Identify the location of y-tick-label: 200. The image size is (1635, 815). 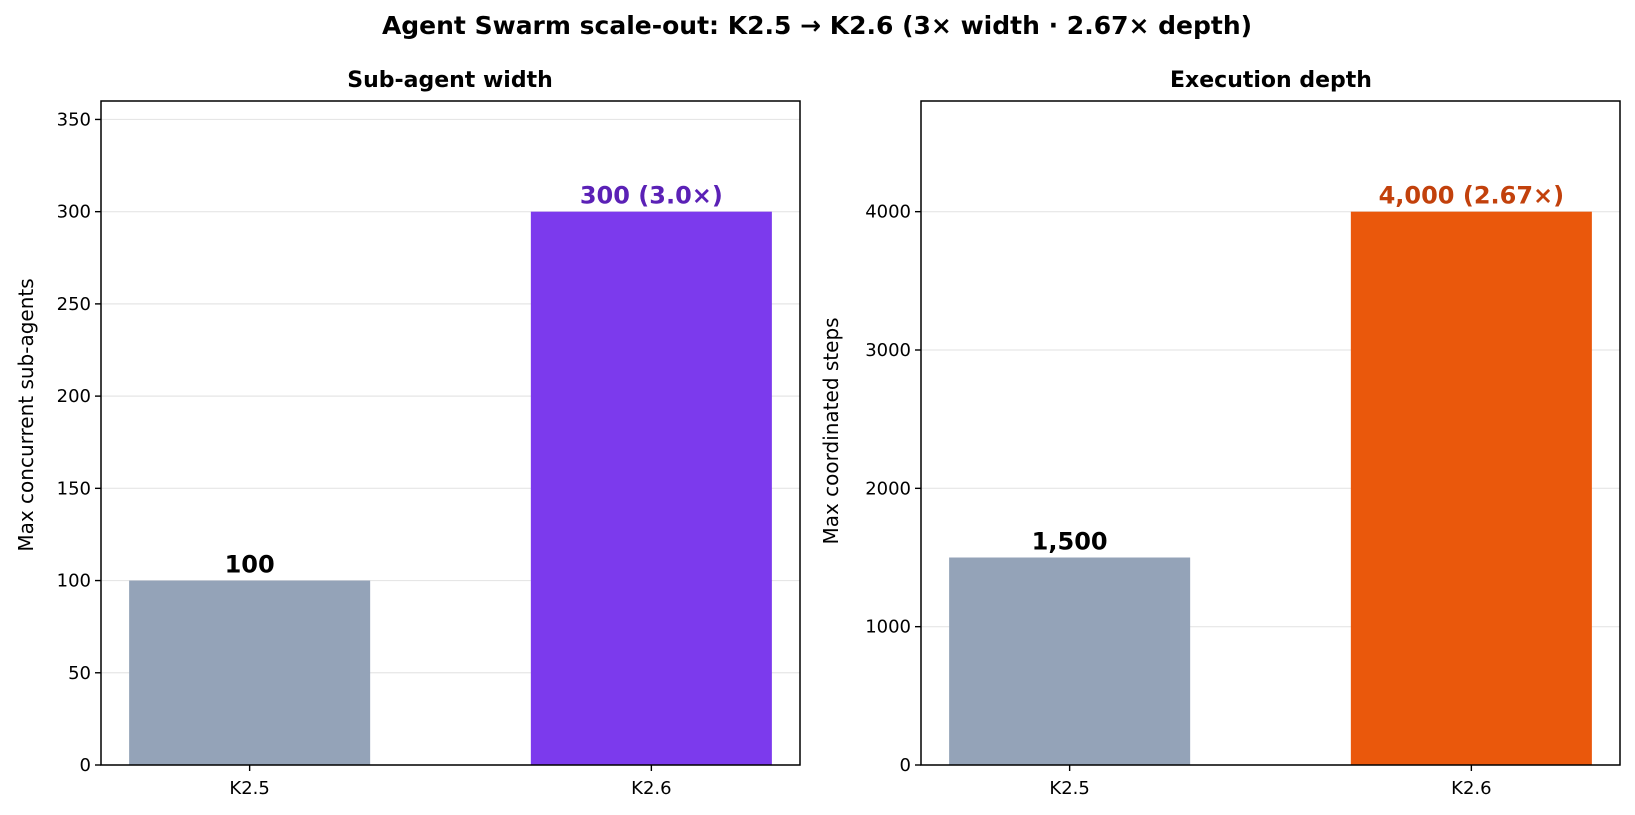
(74, 396).